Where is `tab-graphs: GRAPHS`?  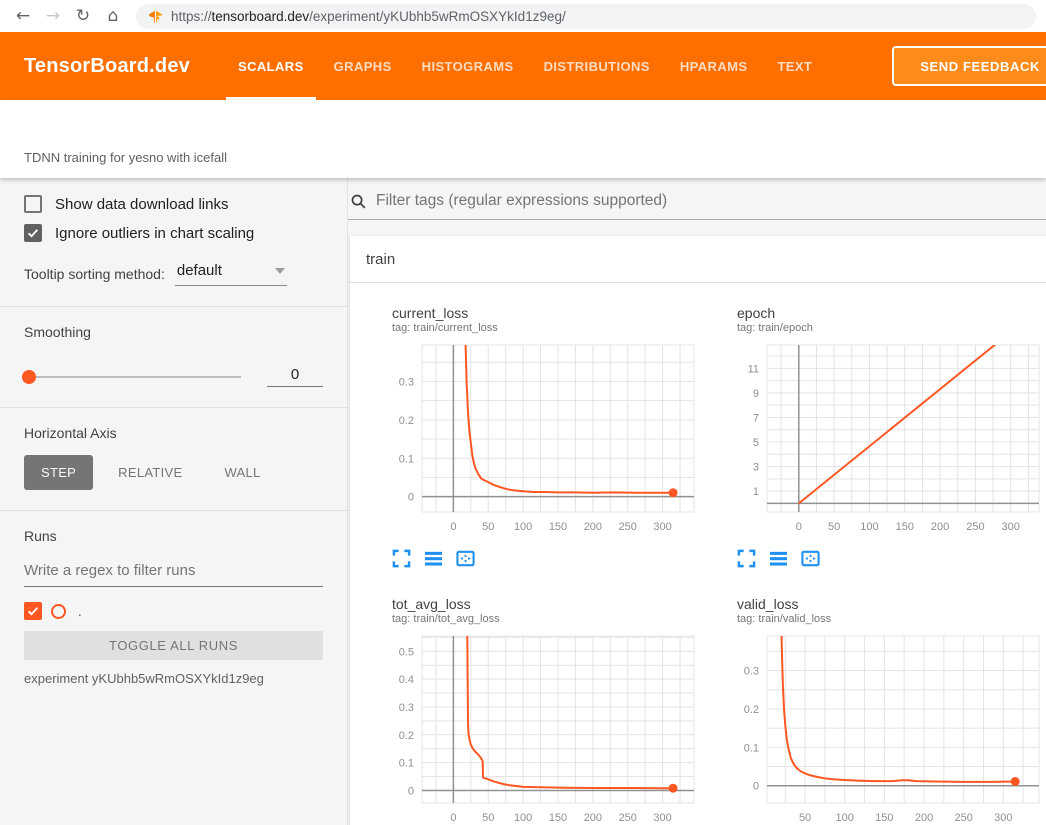 tab-graphs: GRAPHS is located at coordinates (362, 66).